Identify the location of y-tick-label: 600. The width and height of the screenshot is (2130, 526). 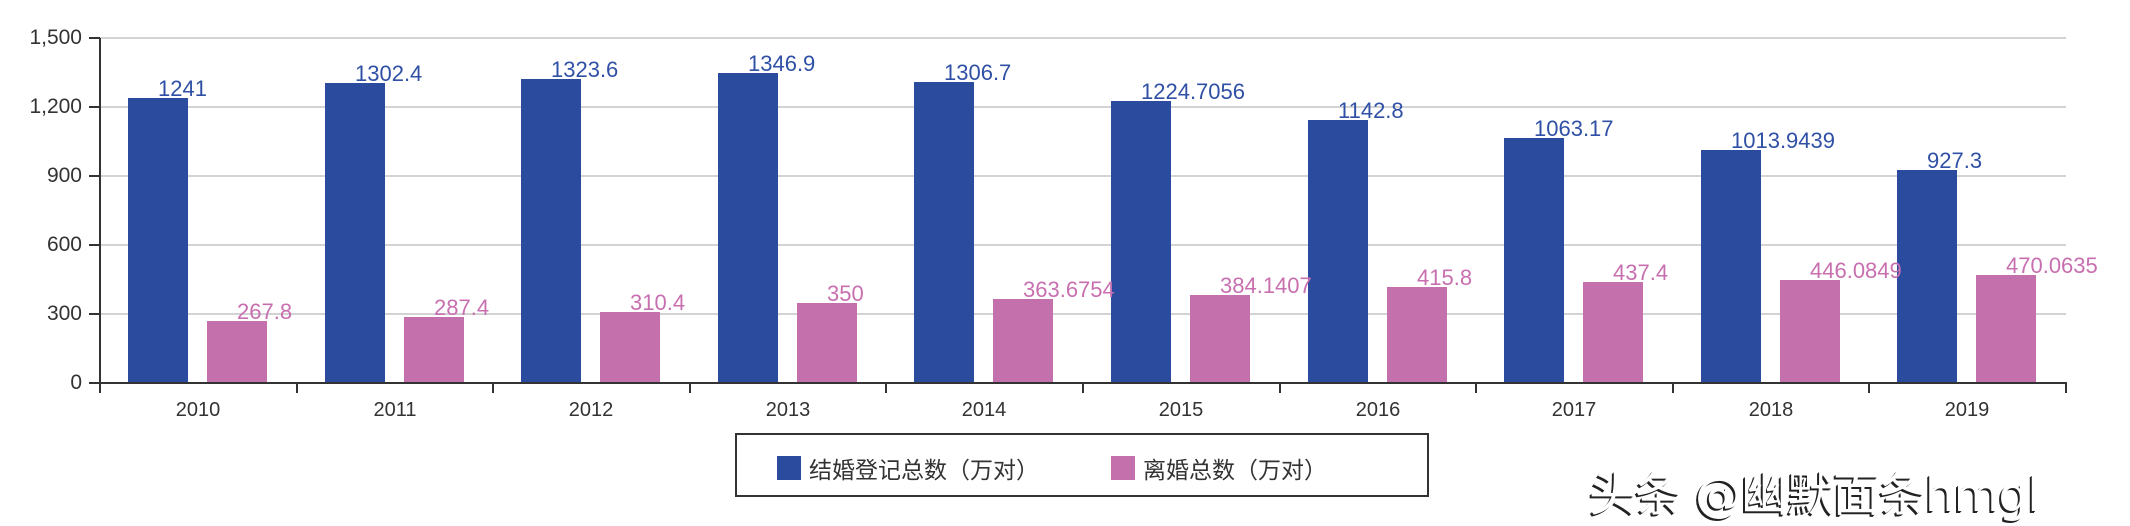
(64, 244).